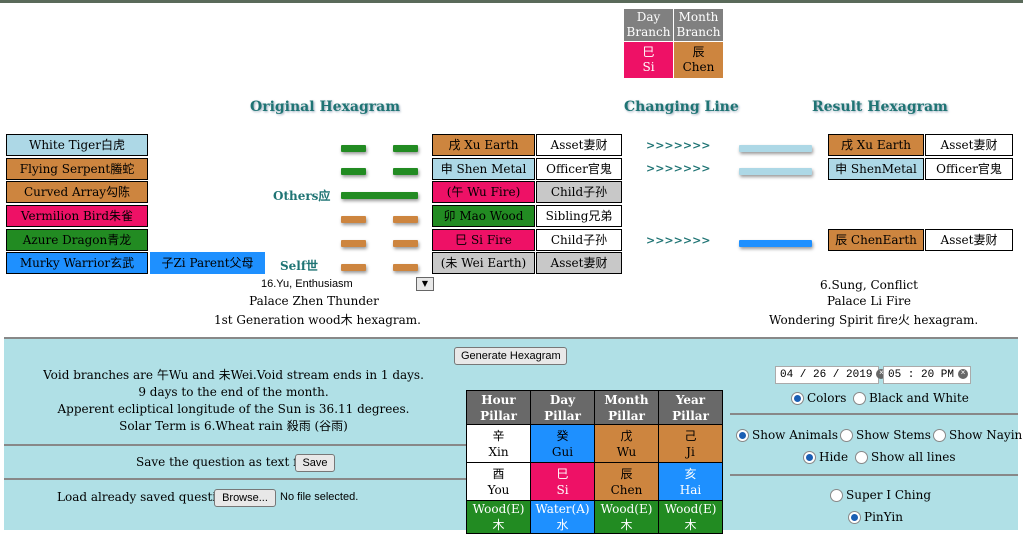 Image resolution: width=1023 pixels, height=534 pixels. I want to click on day-branch: 巳 Si, so click(562, 481).